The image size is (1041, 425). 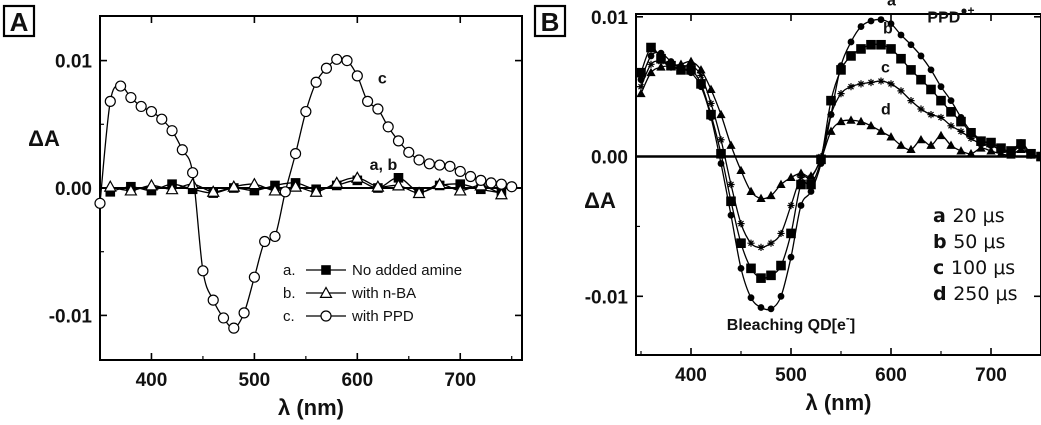 I want to click on legend-letter: a, so click(x=942, y=216).